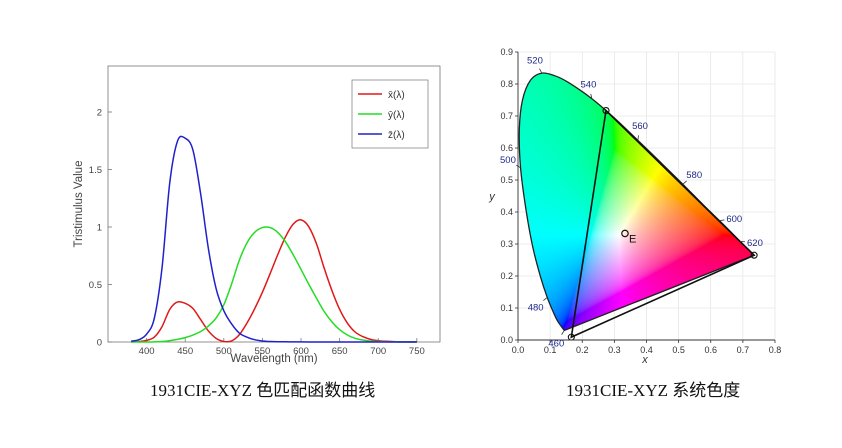  What do you see at coordinates (396, 115) in the screenshot?
I see `legend-entry-y: ȳ(λ)` at bounding box center [396, 115].